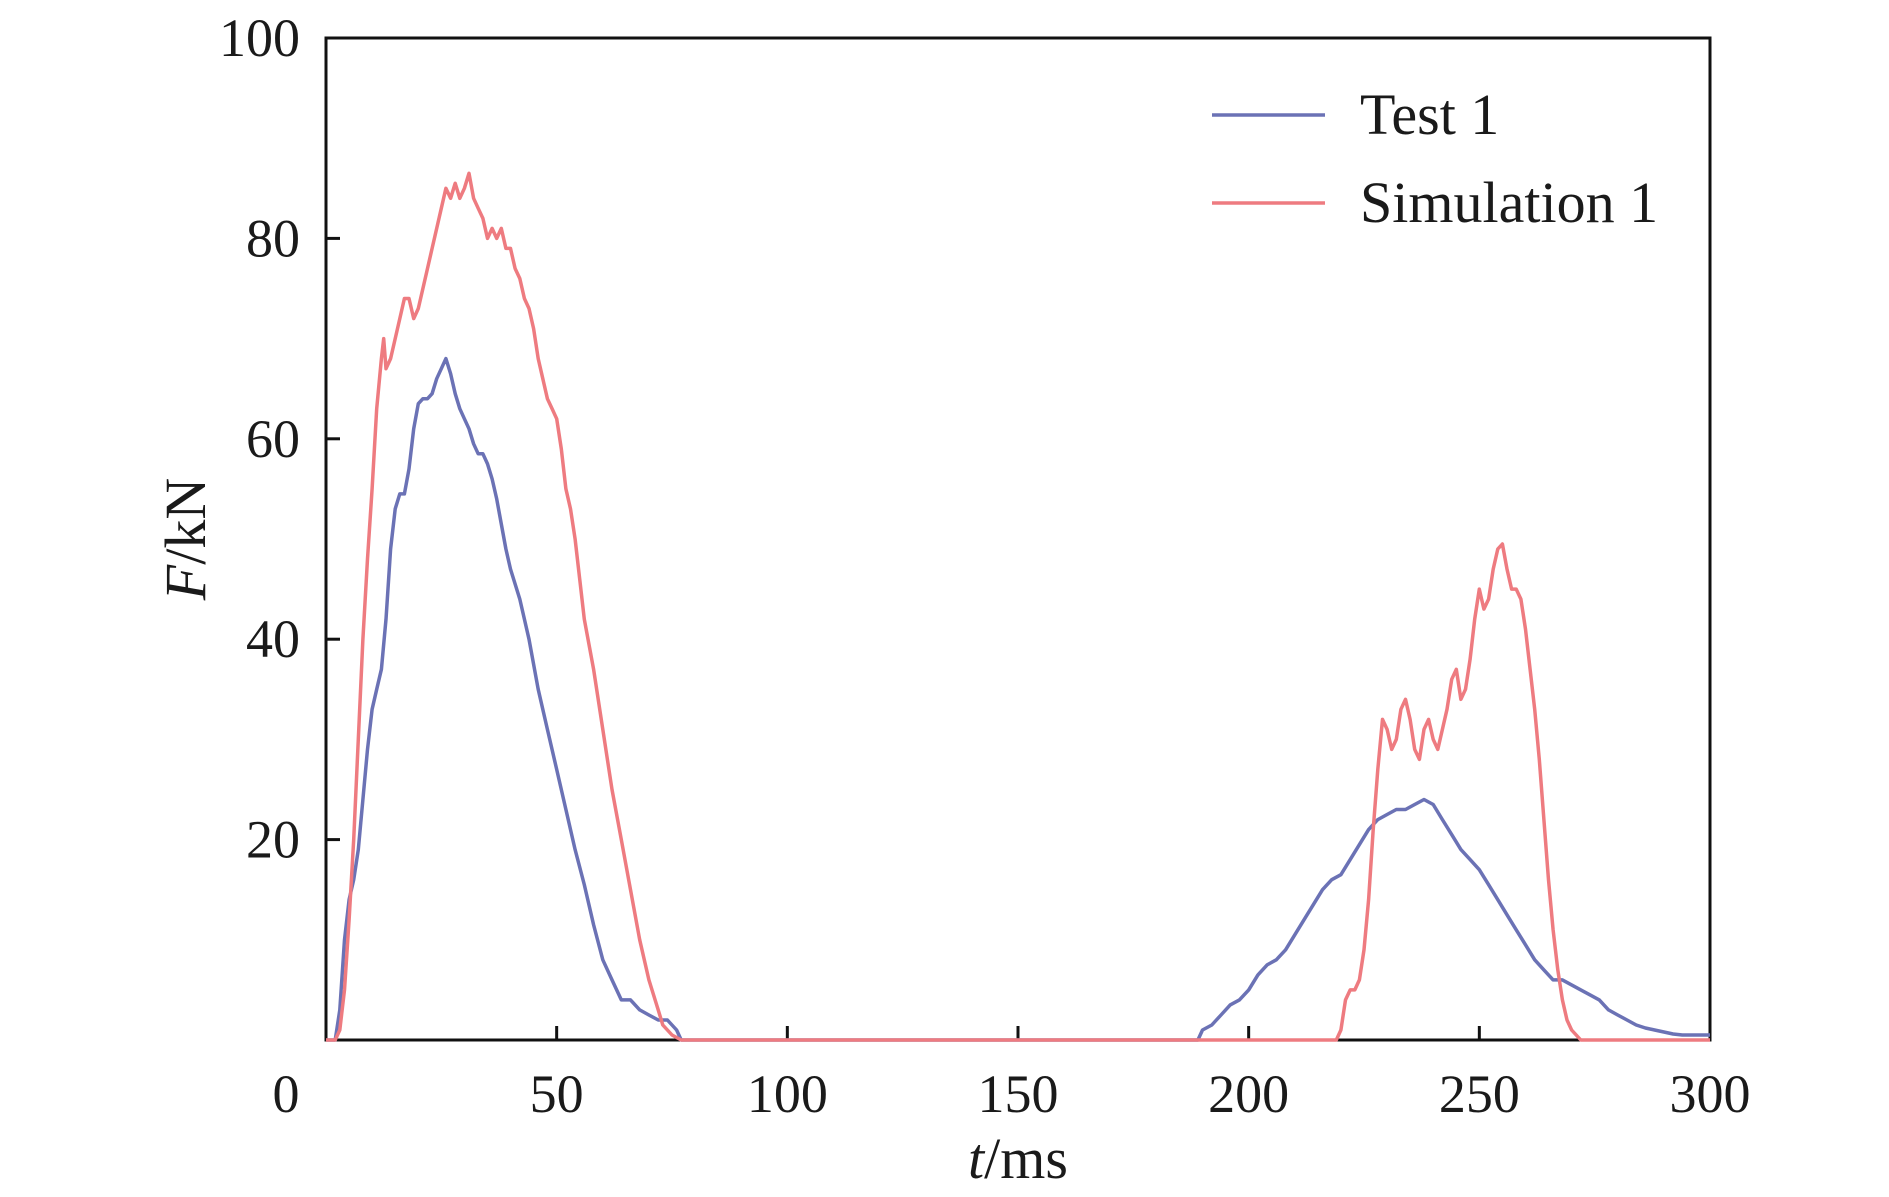 The image size is (1889, 1197). I want to click on legend-label-simulation-1: Simulation 1, so click(1509, 202).